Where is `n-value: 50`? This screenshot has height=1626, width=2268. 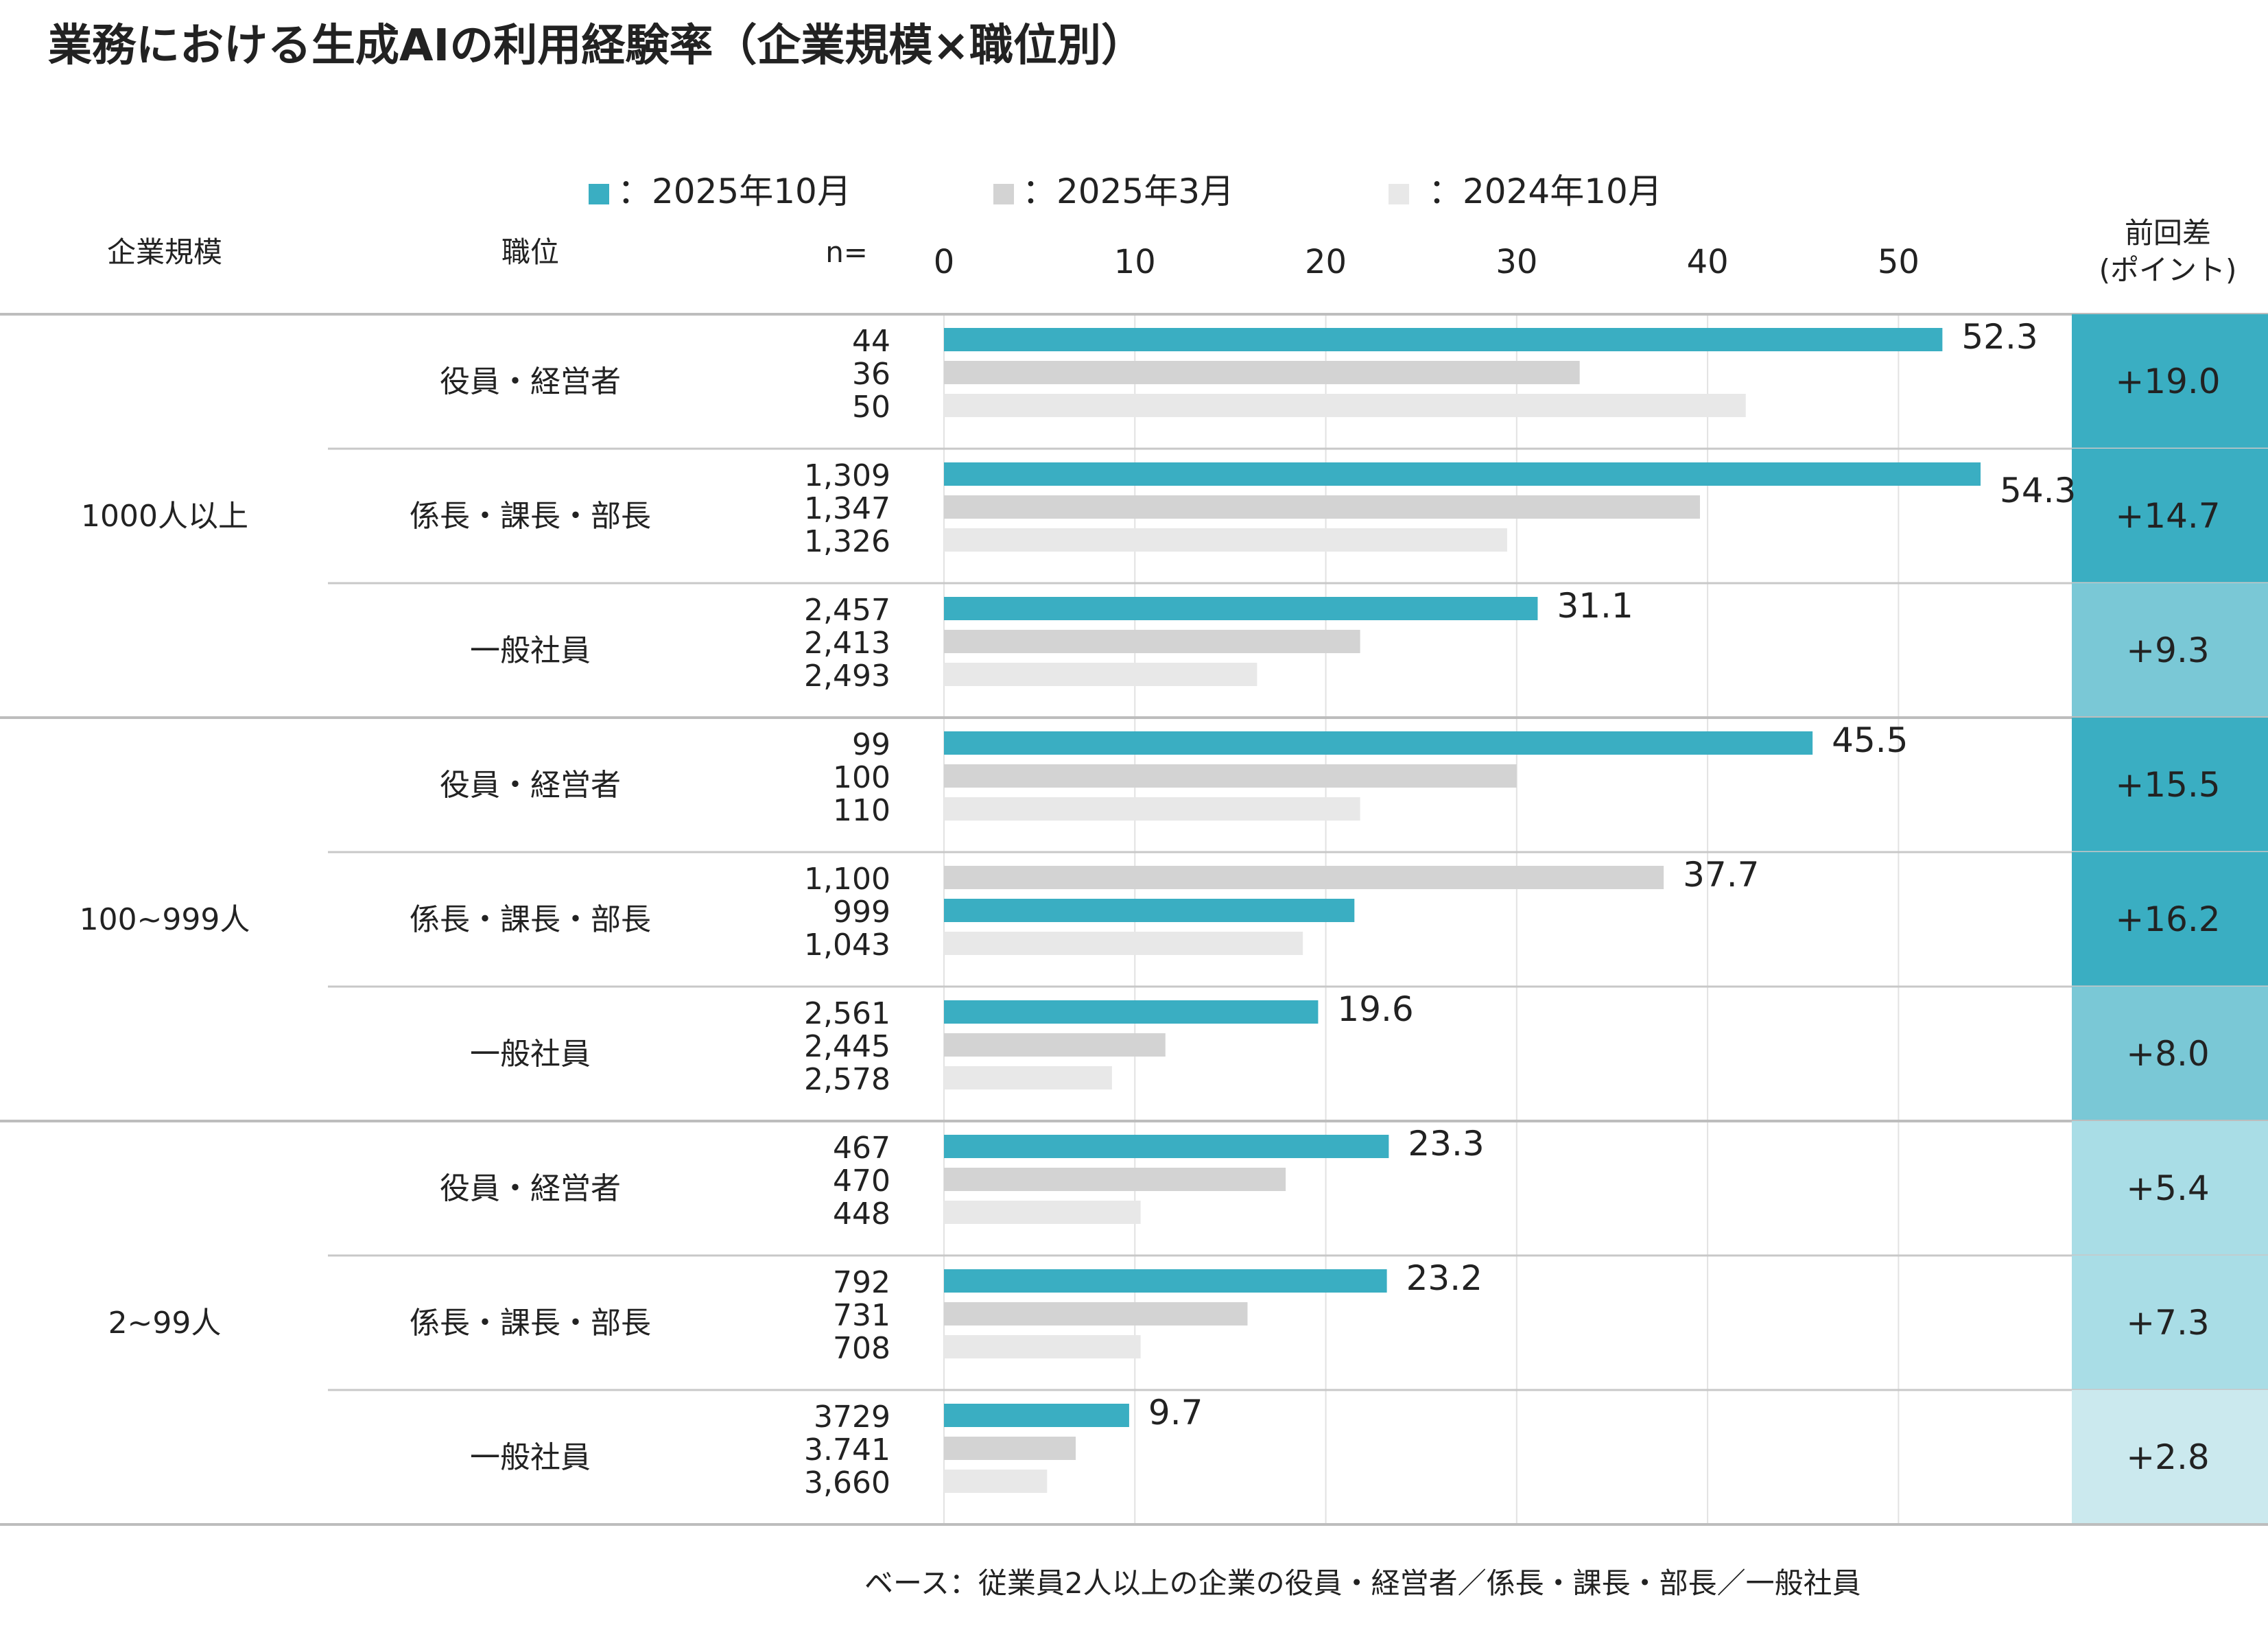
n-value: 50 is located at coordinates (871, 407).